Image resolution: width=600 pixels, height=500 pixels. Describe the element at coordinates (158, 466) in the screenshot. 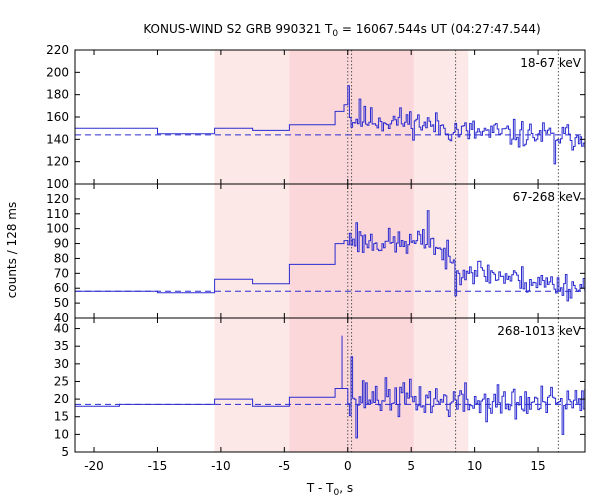

I see `x-tick-label: -15` at that location.